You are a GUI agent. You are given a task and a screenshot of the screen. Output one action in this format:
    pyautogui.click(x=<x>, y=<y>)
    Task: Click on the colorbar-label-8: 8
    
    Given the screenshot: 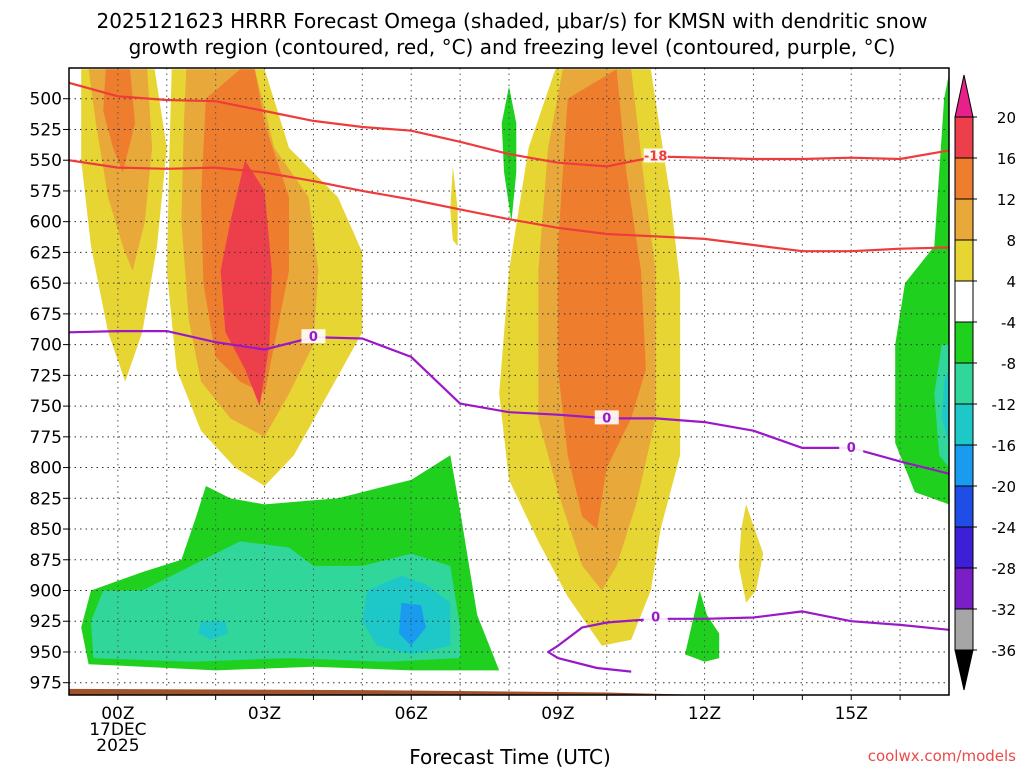 What is the action you would take?
    pyautogui.click(x=1011, y=241)
    